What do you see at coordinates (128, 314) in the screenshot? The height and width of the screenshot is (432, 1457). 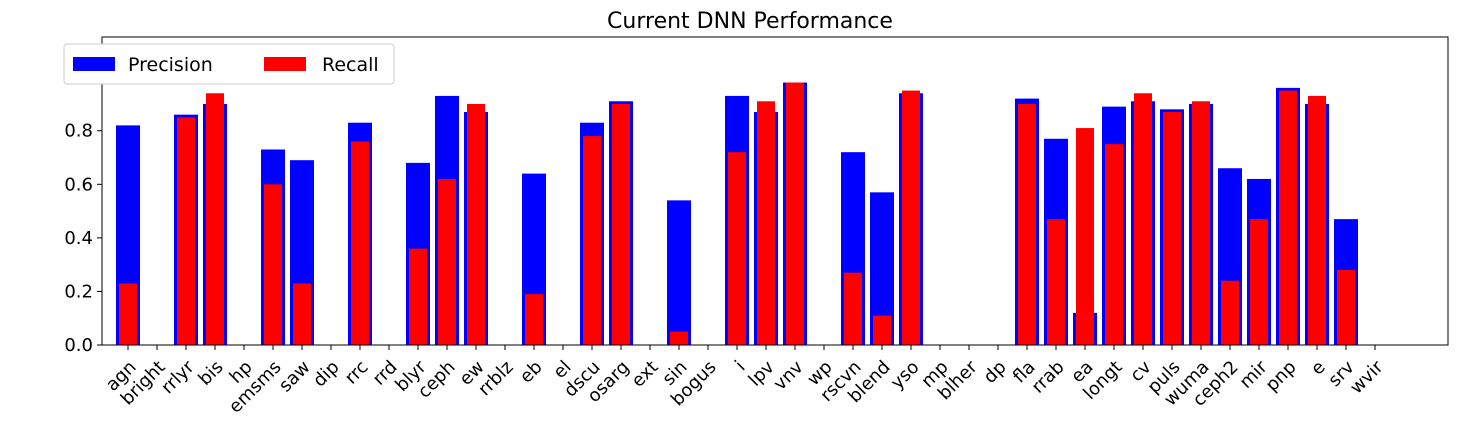 I see `bar-recall-agn` at bounding box center [128, 314].